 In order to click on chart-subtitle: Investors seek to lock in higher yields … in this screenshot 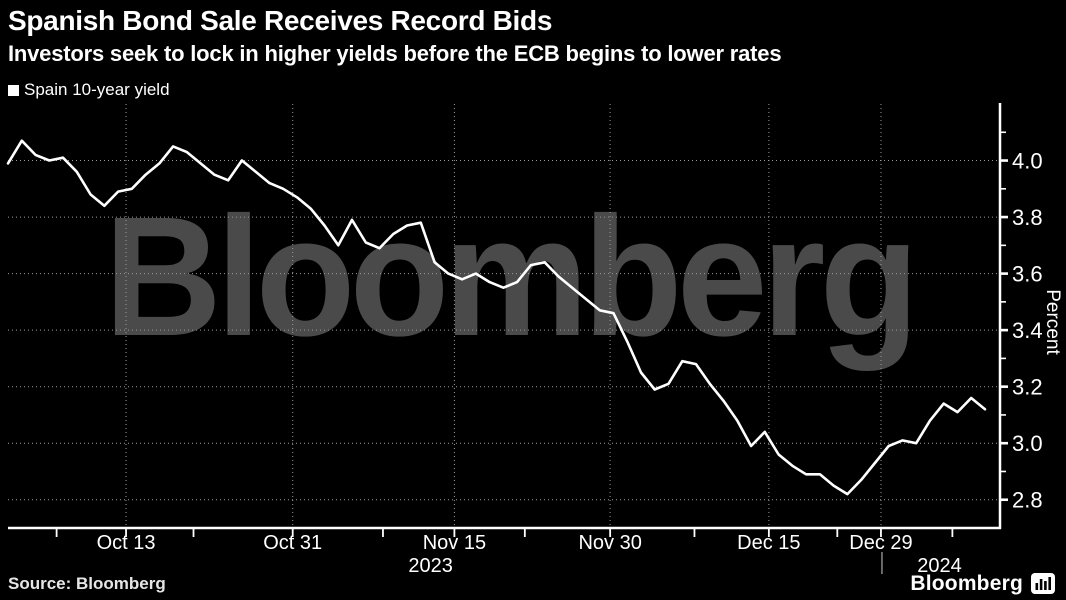, I will do `click(395, 53)`.